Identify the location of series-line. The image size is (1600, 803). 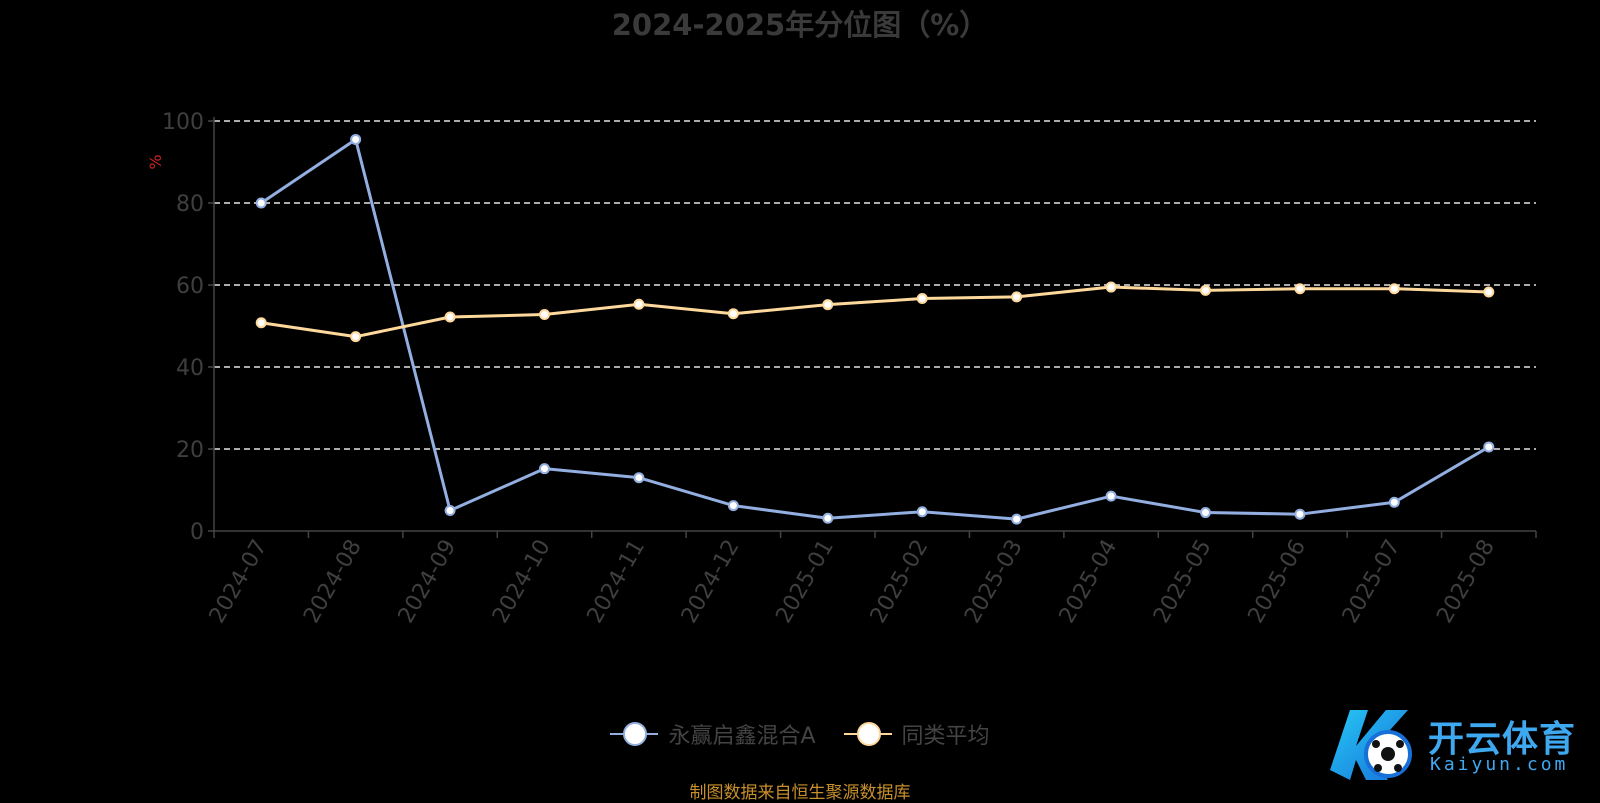
(874, 312).